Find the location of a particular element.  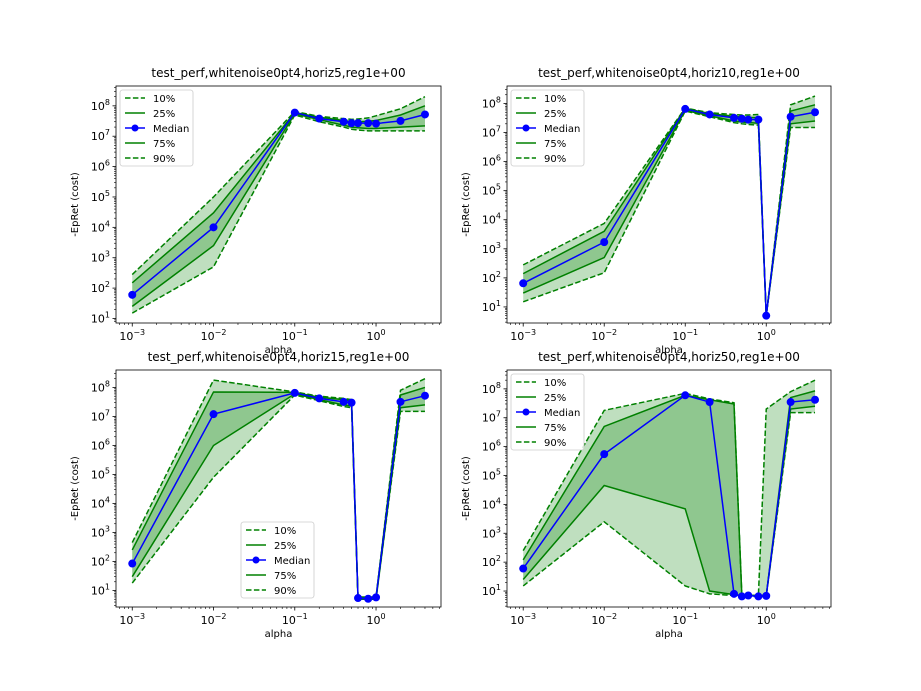

chart-title: test_perf,whitenoise0pt4,horiz5,reg1e+00 is located at coordinates (278, 73).